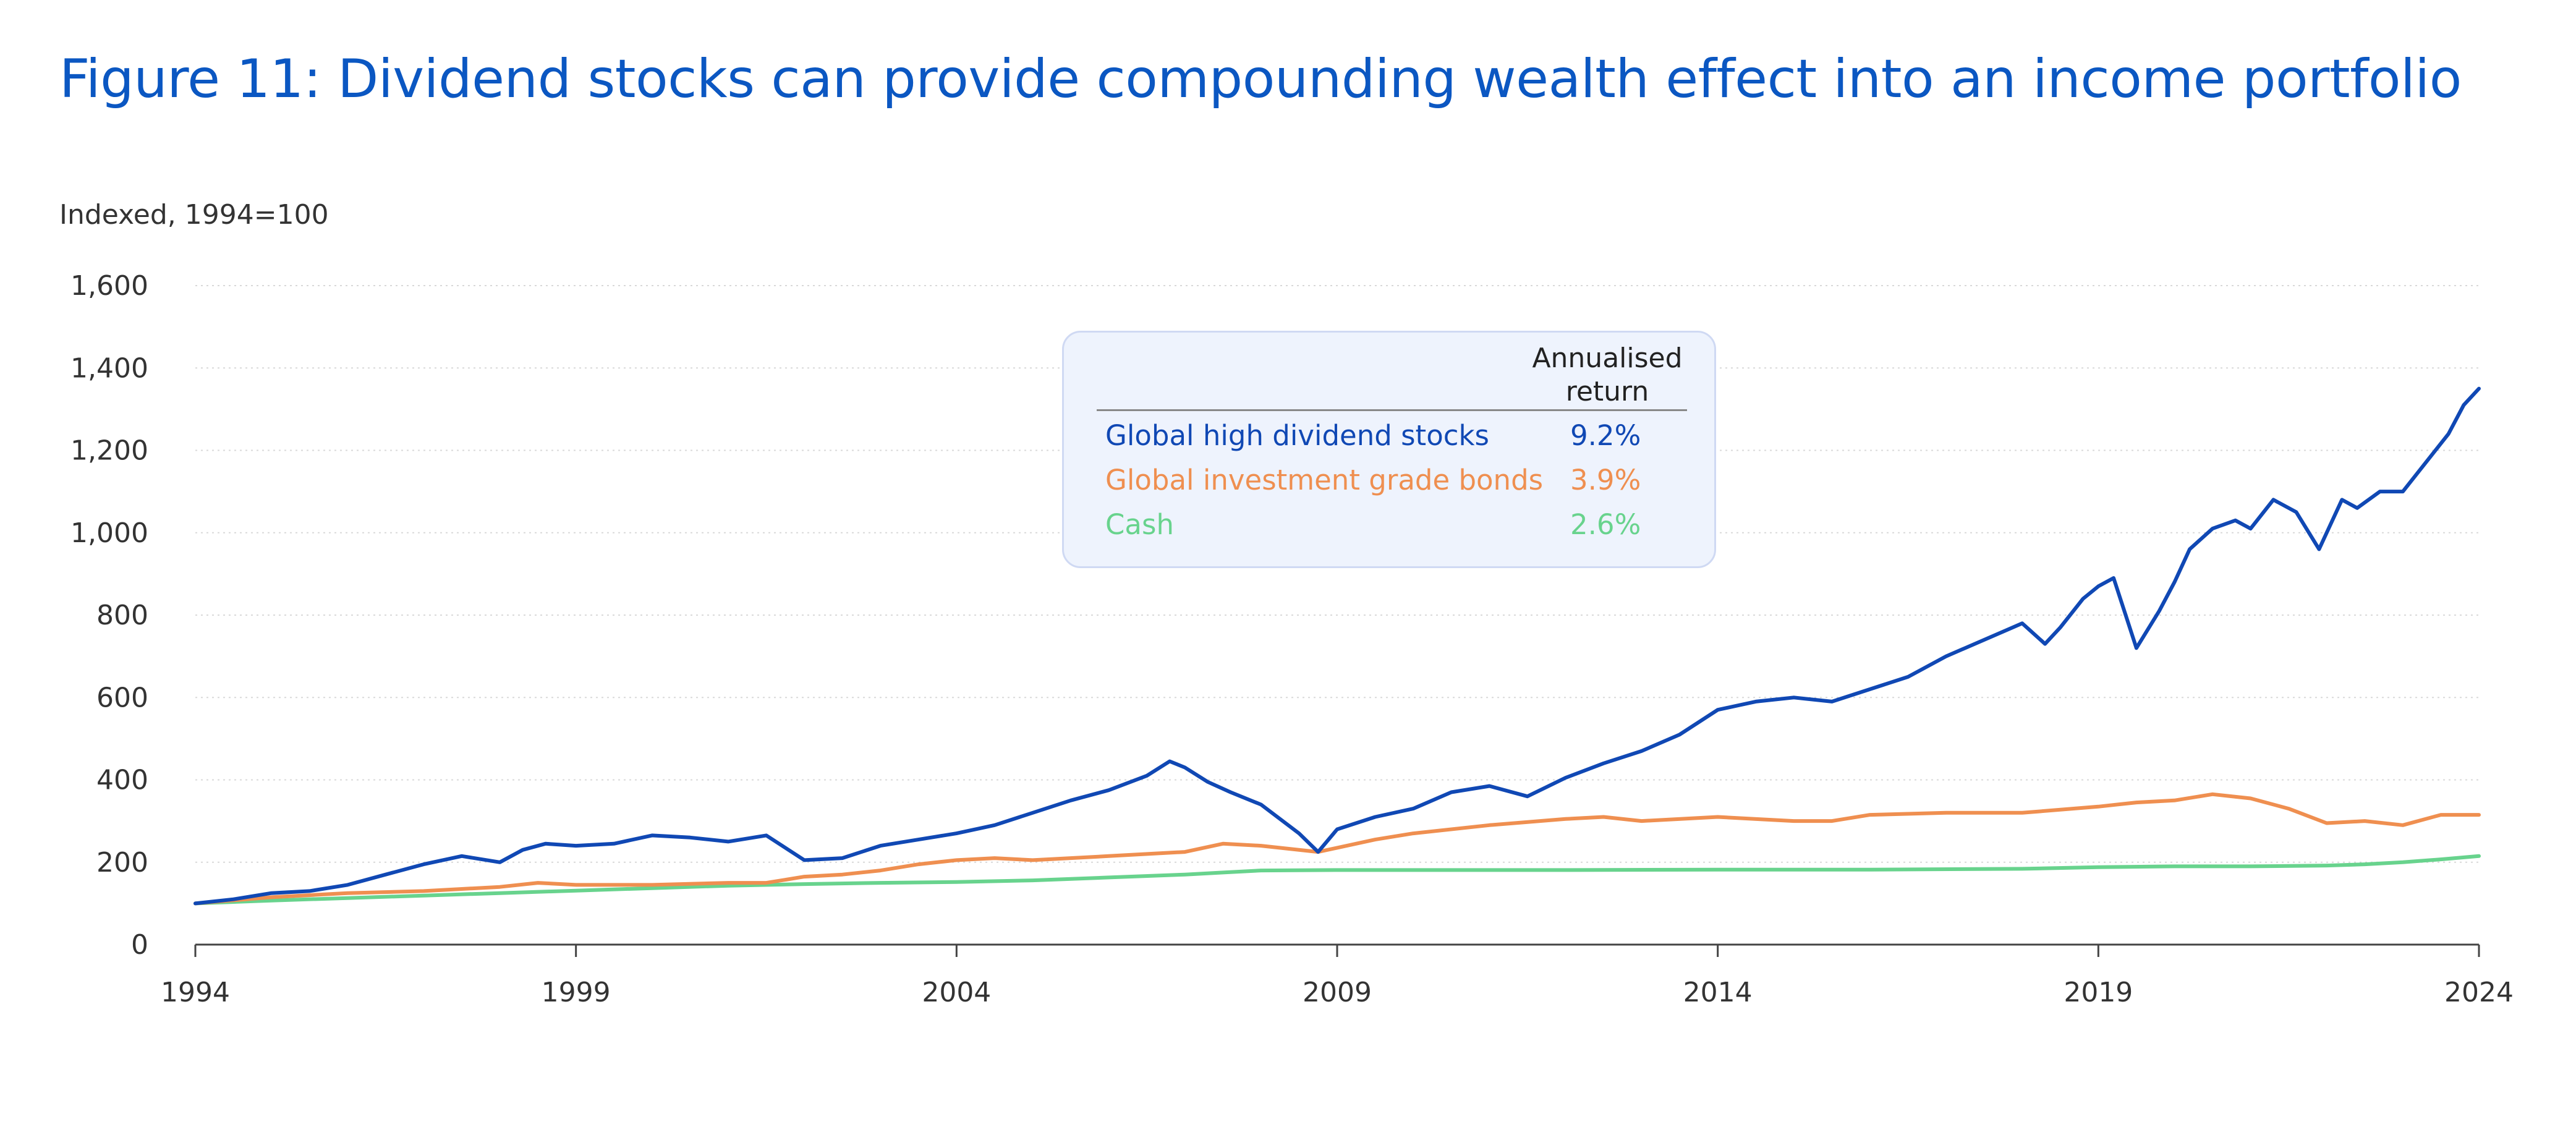 The width and height of the screenshot is (2576, 1135). I want to click on legend-name-stocks: Global high dividend stocks, so click(1297, 435).